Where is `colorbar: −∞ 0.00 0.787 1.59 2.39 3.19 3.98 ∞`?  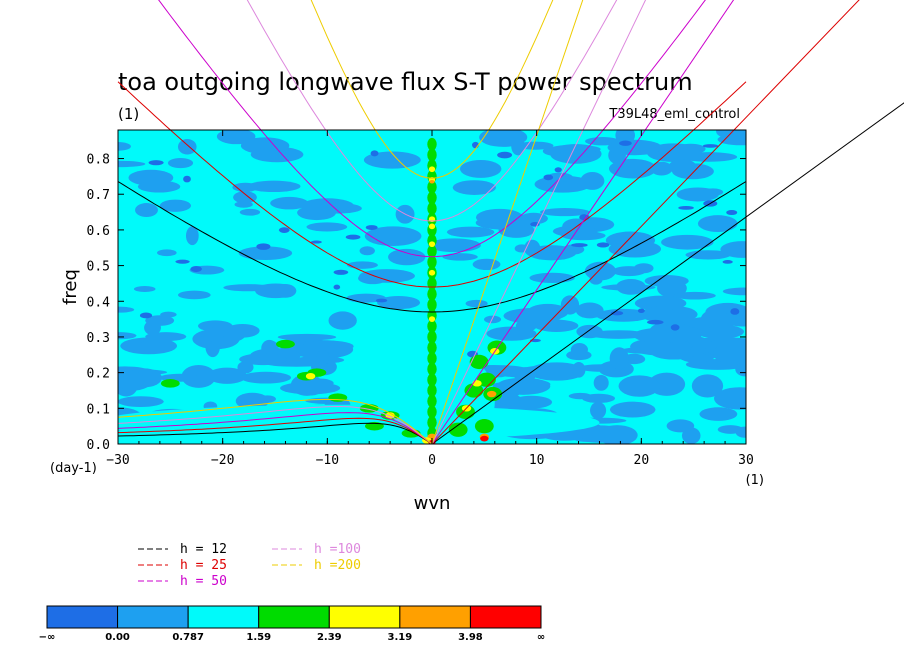
colorbar: −∞ 0.00 0.787 1.59 2.39 3.19 3.98 ∞ is located at coordinates (292, 624).